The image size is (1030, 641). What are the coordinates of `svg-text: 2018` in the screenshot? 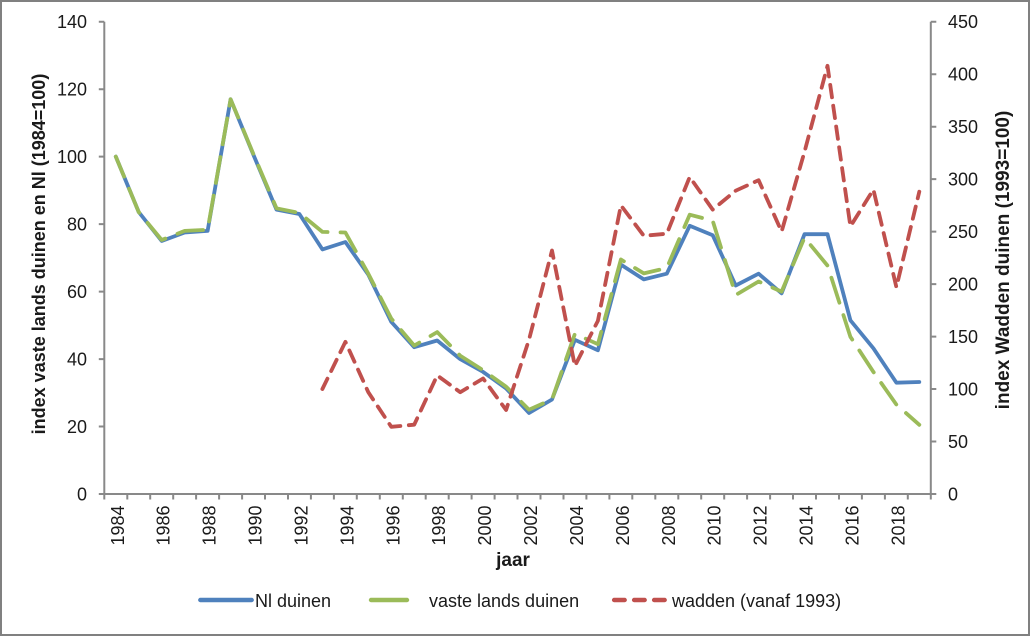 It's located at (898, 526).